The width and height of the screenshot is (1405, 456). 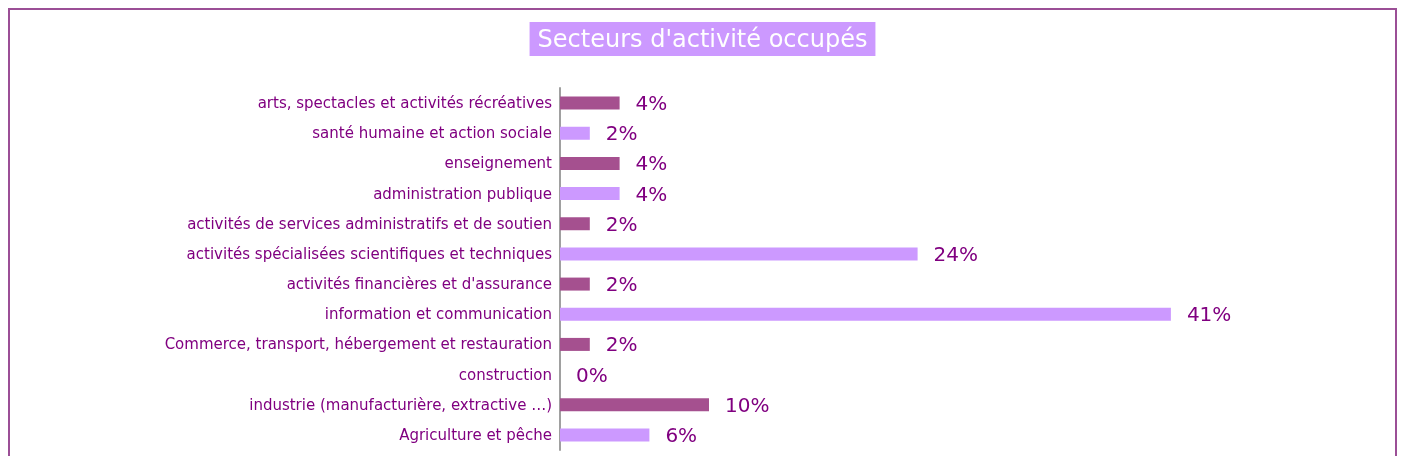 What do you see at coordinates (505, 374) in the screenshot?
I see `y-tick-label: construction` at bounding box center [505, 374].